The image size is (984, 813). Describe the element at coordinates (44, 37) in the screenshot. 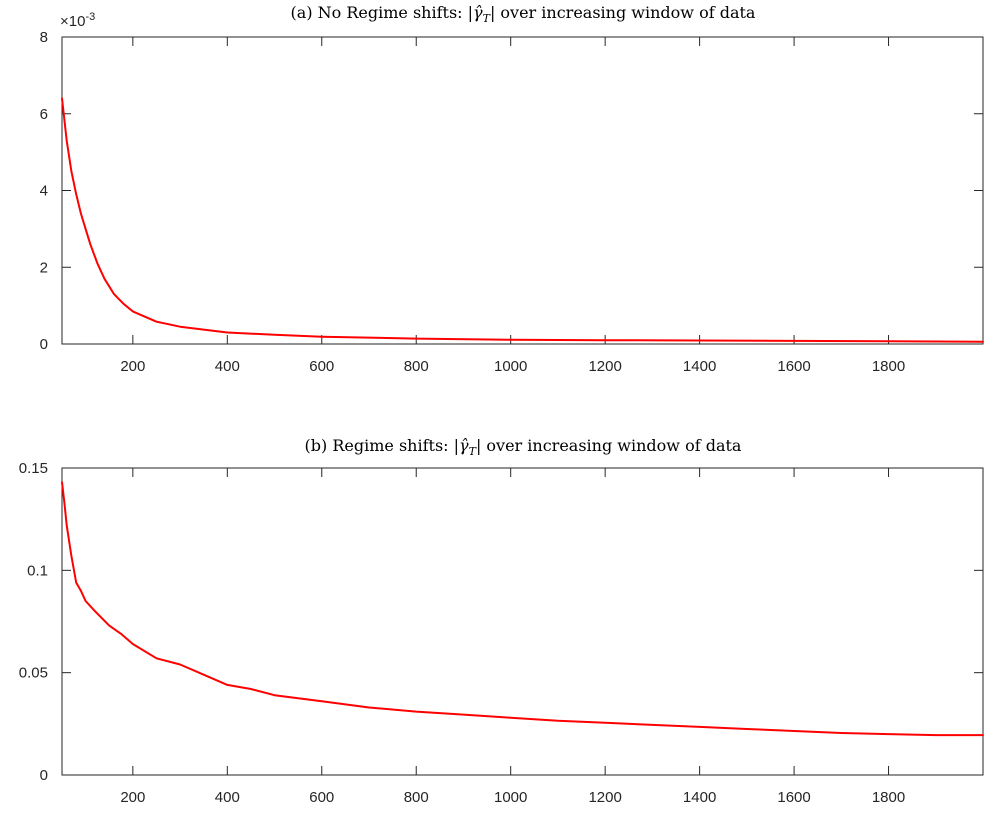

I see `y-tick-label: 8` at that location.